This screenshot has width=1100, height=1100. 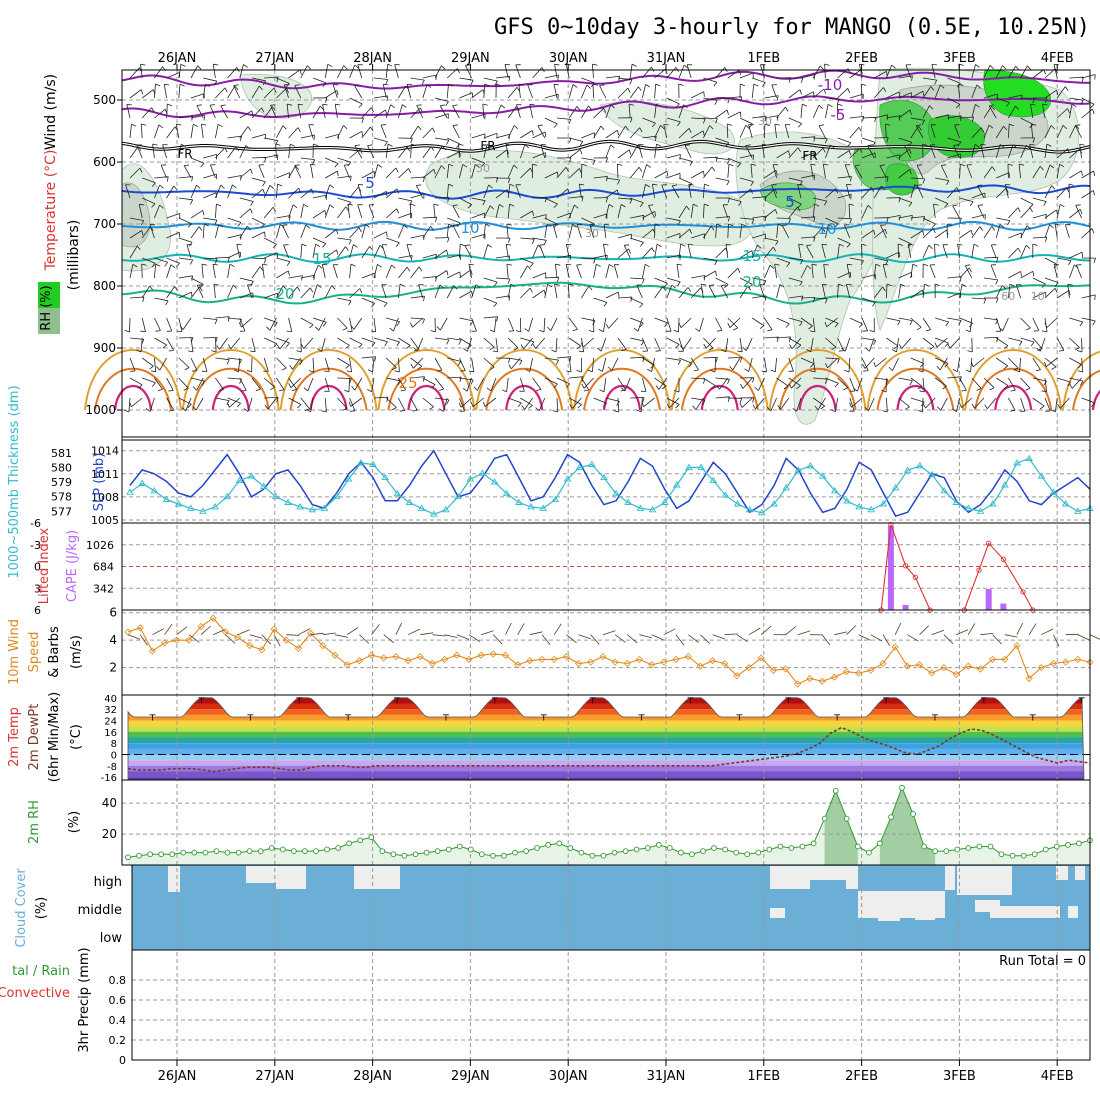 I want to click on lifted-index-axis-label: Lifted Index, so click(x=44, y=565).